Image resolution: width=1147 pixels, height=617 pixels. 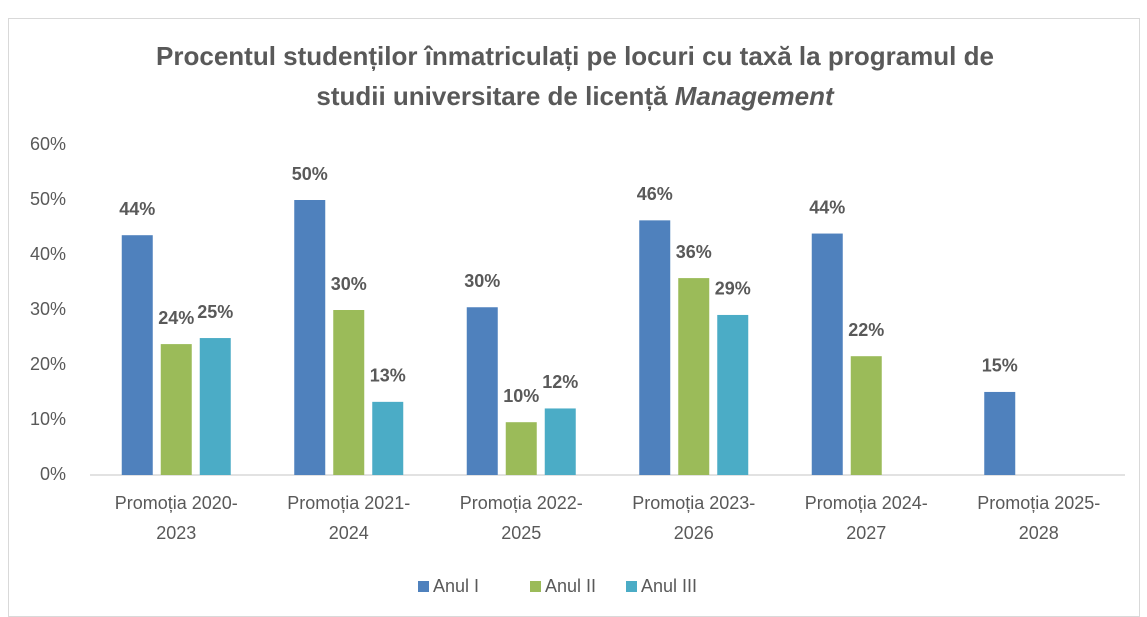 I want to click on x-tick-label: Promoția 2025-2028, so click(x=1039, y=518).